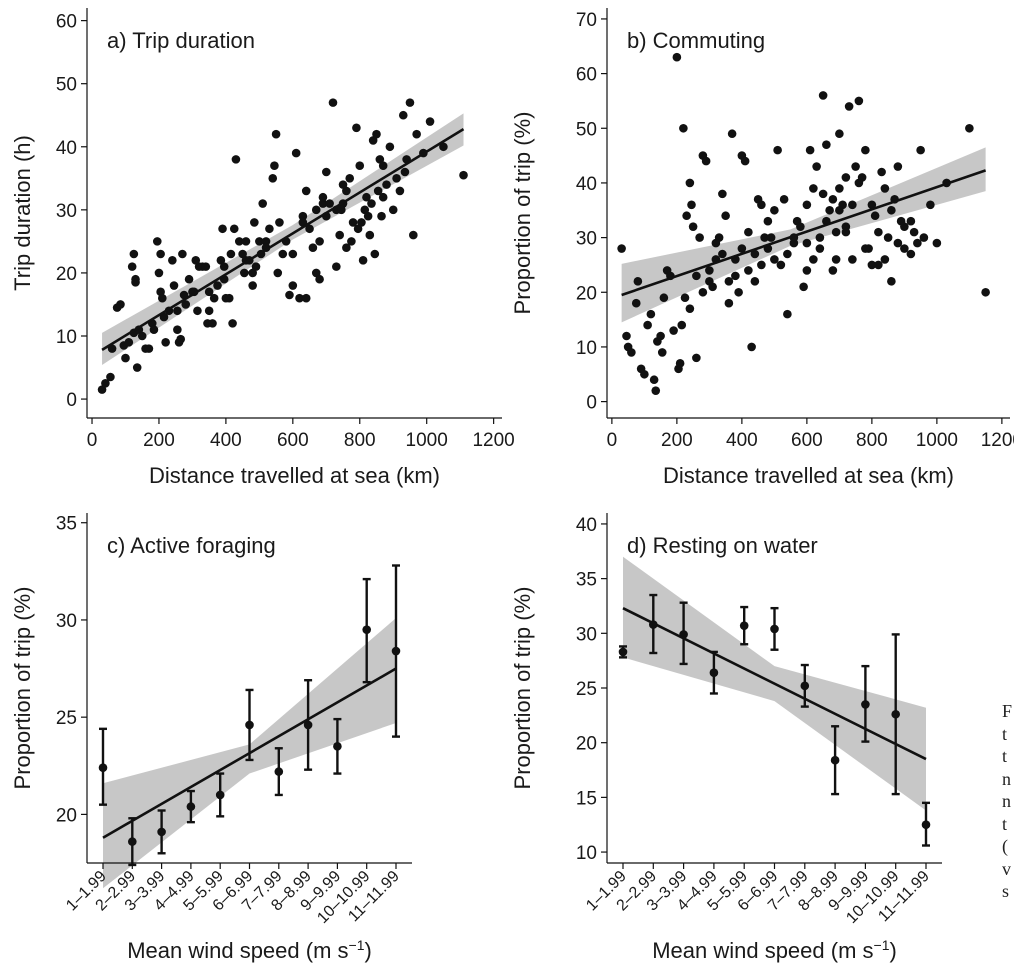 The width and height of the screenshot is (1014, 968). I want to click on x-tick-label: 600, so click(293, 440).